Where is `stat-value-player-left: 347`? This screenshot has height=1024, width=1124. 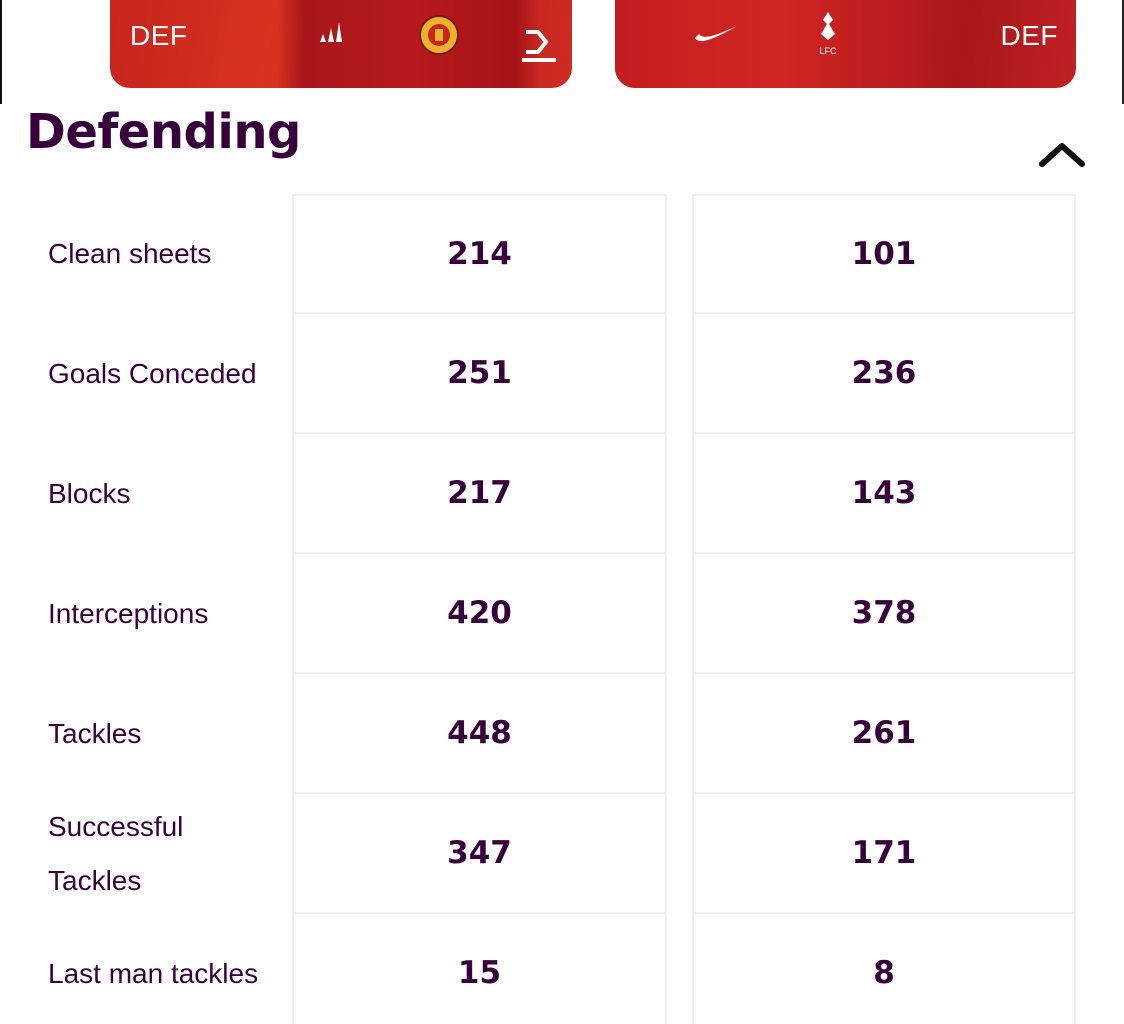
stat-value-player-left: 347 is located at coordinates (479, 854).